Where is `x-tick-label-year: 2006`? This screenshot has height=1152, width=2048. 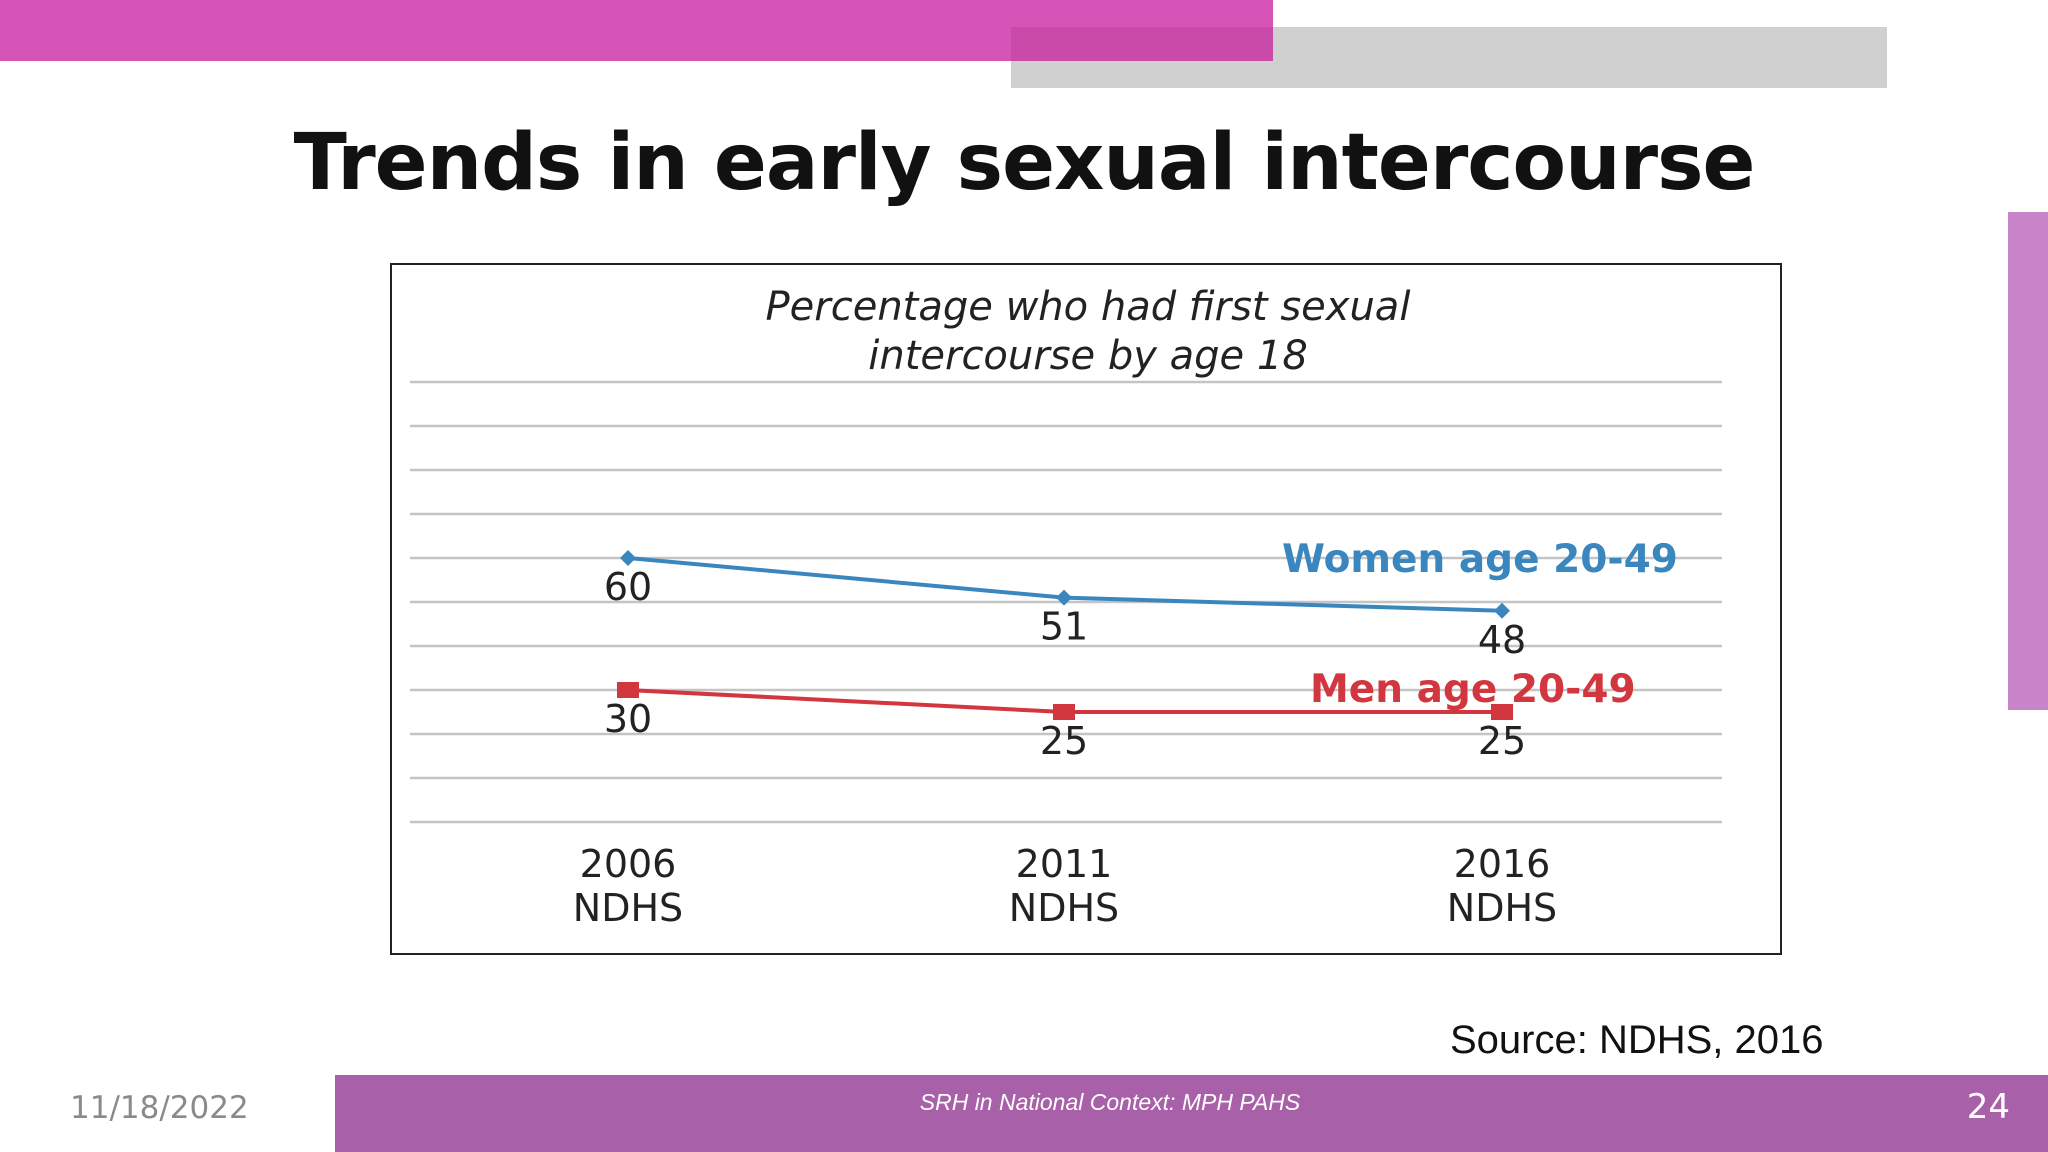 x-tick-label-year: 2006 is located at coordinates (628, 864).